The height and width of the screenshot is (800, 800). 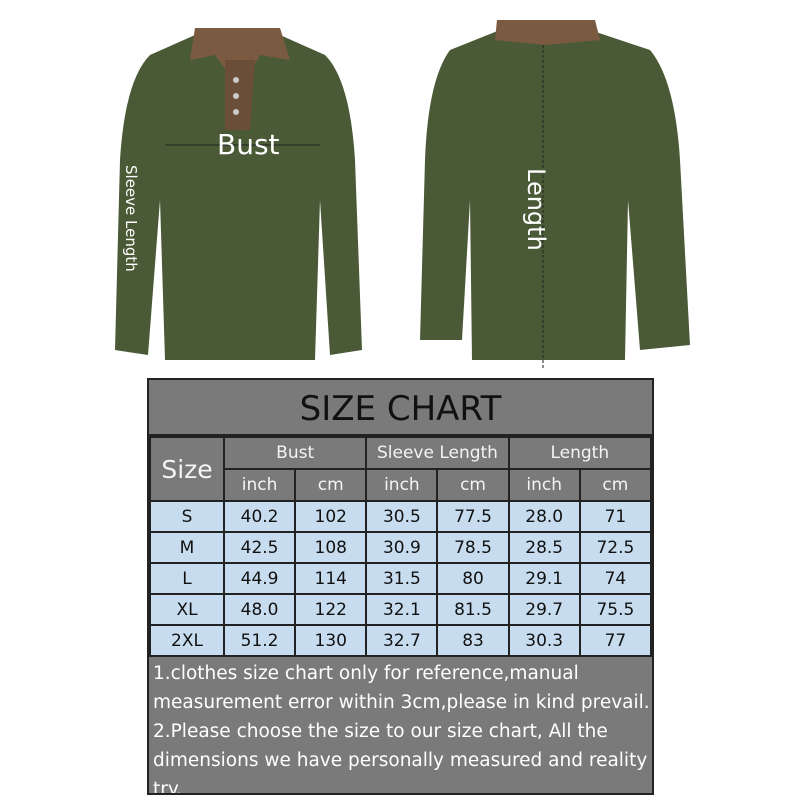 What do you see at coordinates (168, 787) in the screenshot?
I see `note-line: try.` at bounding box center [168, 787].